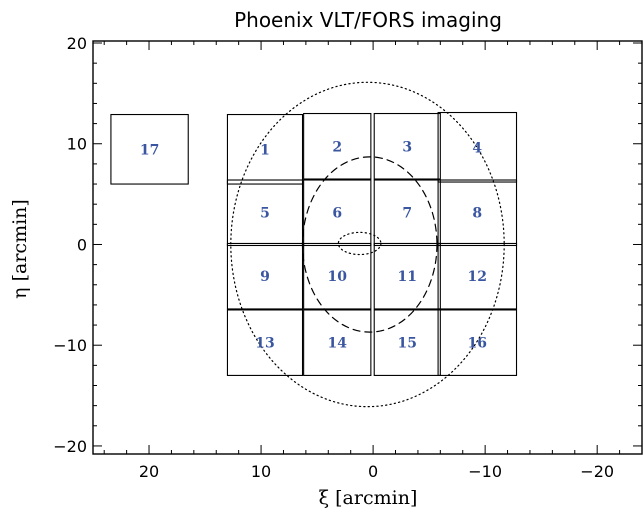 The height and width of the screenshot is (514, 643). Describe the element at coordinates (368, 20) in the screenshot. I see `chart-title: Phoenix VLT/FORS imaging` at that location.